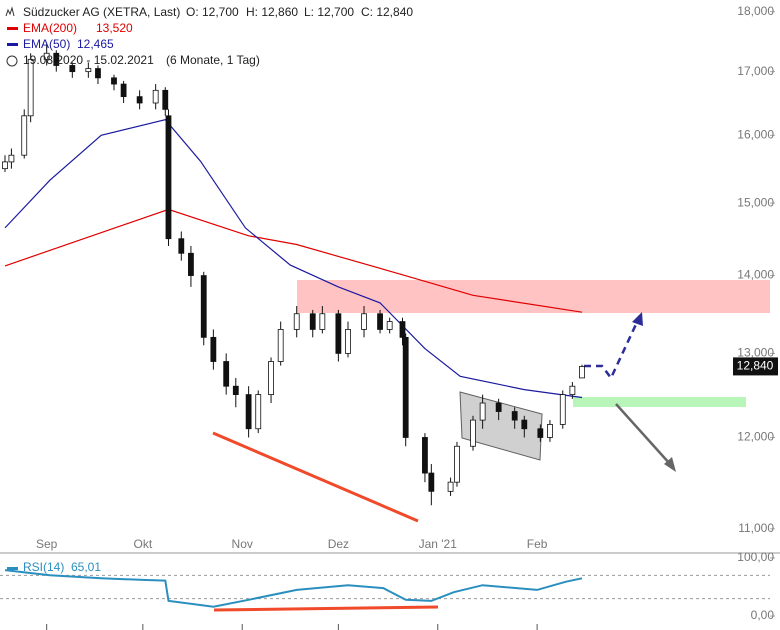  What do you see at coordinates (329, 12) in the screenshot?
I see `ohlc-label: L: 12,700` at bounding box center [329, 12].